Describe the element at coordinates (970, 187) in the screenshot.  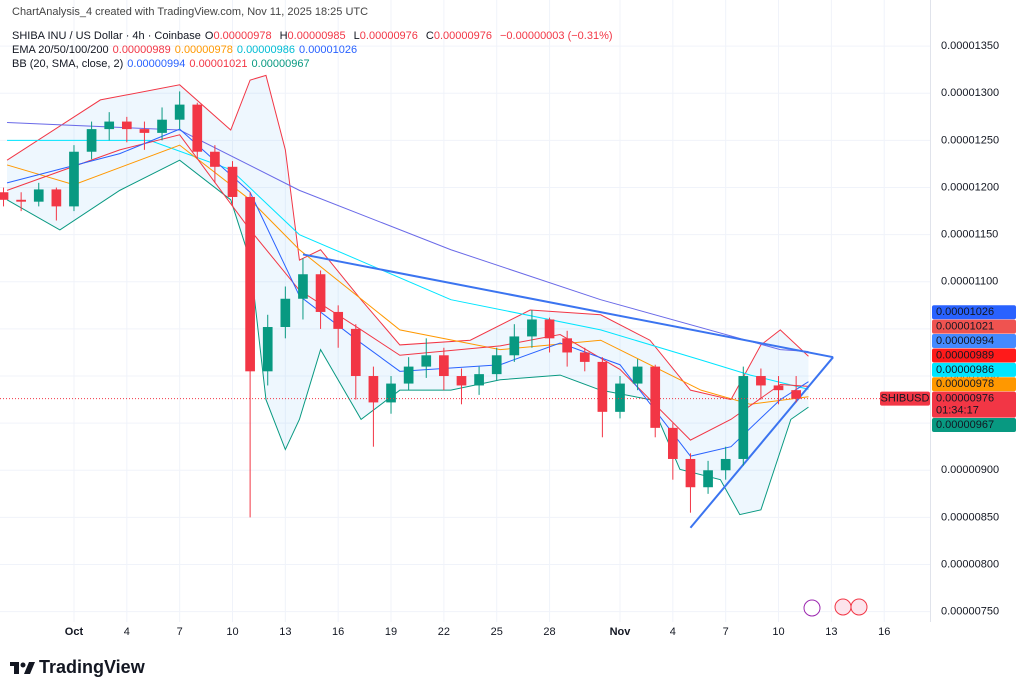
I see `y-tick-label: 0.00001200` at that location.